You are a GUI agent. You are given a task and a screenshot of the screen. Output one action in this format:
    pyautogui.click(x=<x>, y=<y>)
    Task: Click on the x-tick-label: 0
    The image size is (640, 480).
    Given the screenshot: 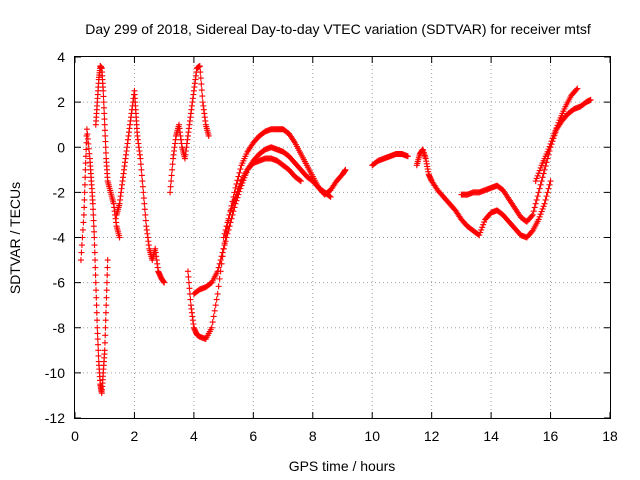 What is the action you would take?
    pyautogui.click(x=75, y=436)
    